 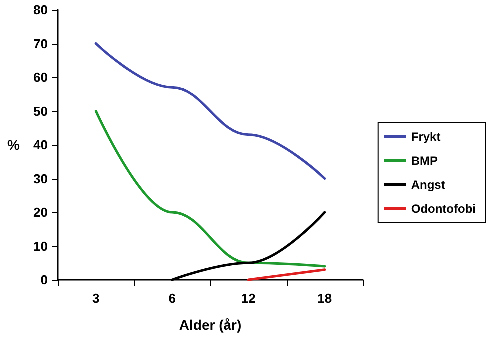 What do you see at coordinates (41, 212) in the screenshot?
I see `y-tick-label: 20` at bounding box center [41, 212].